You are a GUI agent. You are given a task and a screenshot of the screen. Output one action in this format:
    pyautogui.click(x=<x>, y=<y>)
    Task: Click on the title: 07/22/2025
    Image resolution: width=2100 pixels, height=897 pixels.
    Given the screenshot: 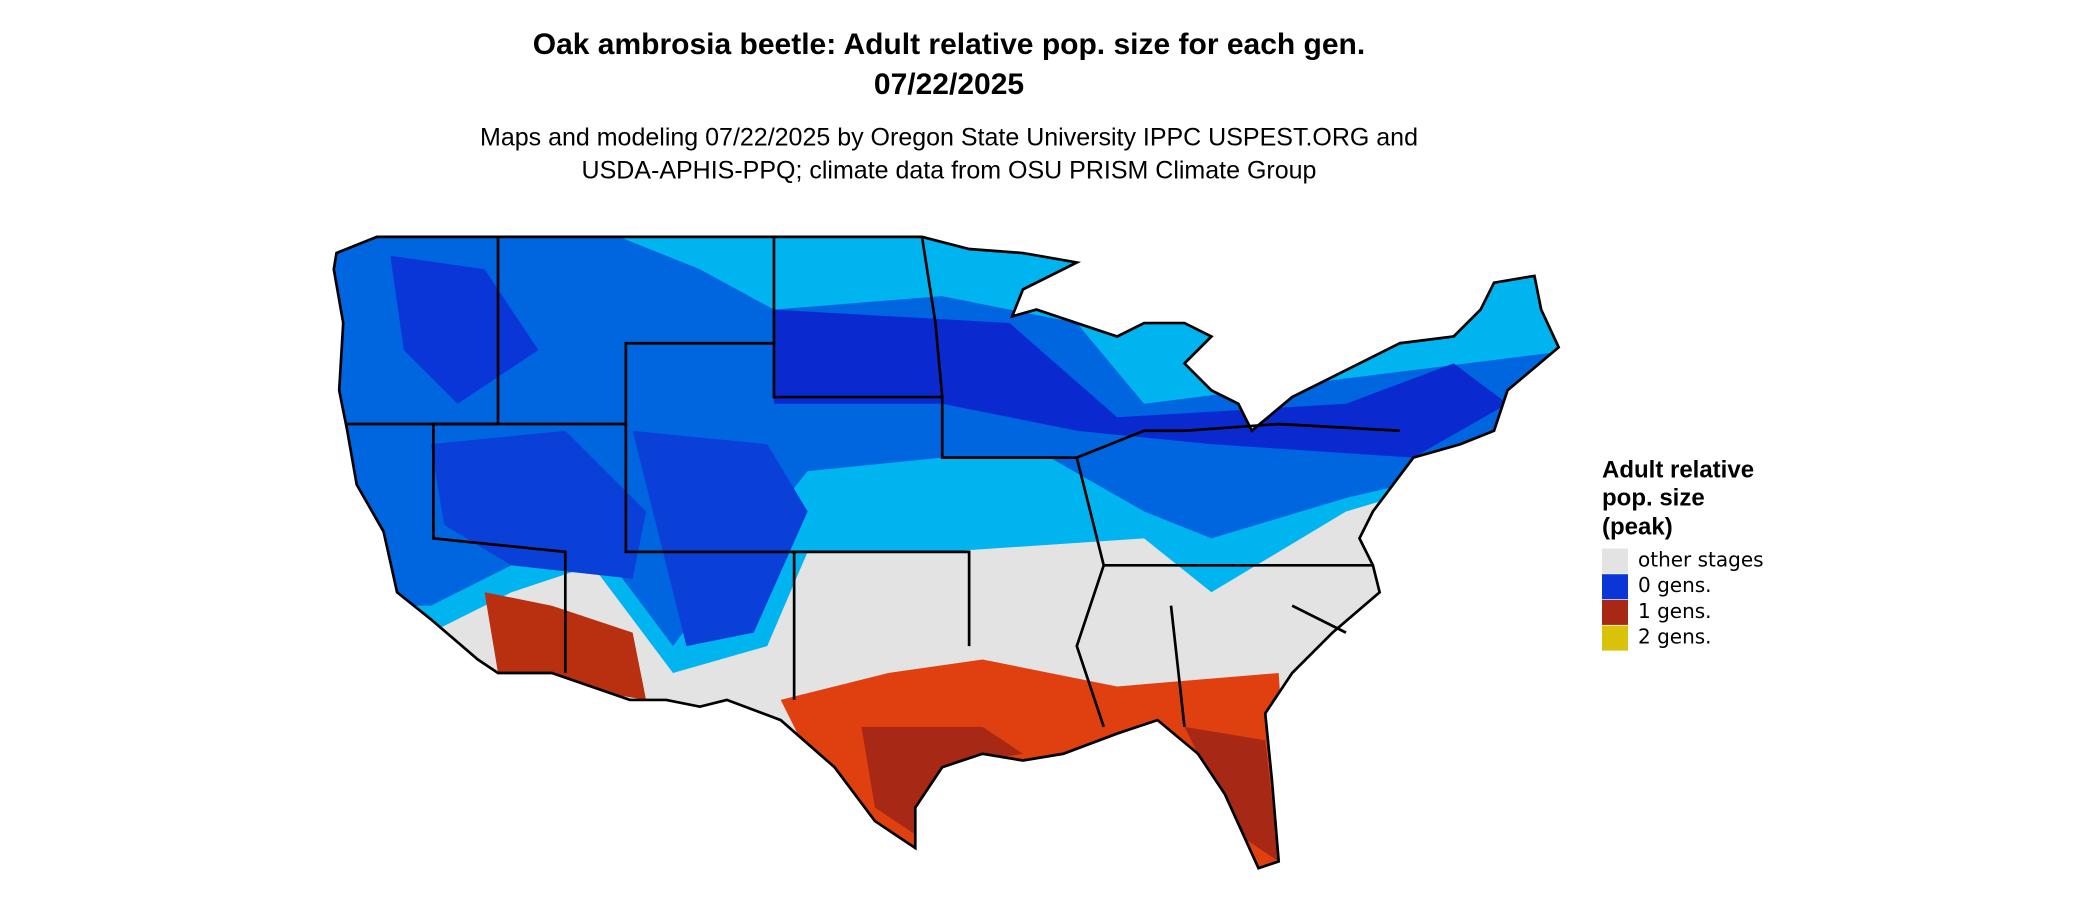 What is the action you would take?
    pyautogui.click(x=949, y=84)
    